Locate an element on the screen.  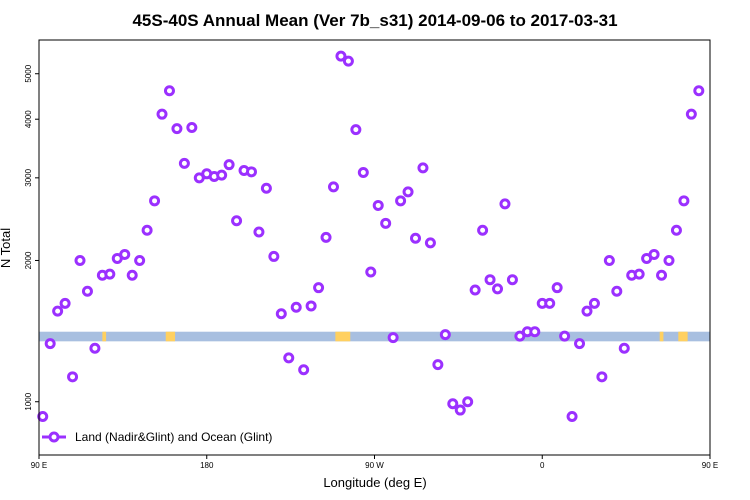
x-axis-label: Longitude (deg E) is located at coordinates (374, 482).